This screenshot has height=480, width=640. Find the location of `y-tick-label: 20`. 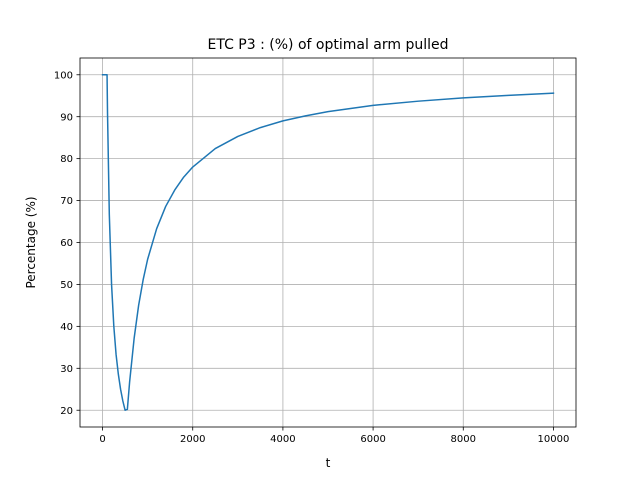

y-tick-label: 20 is located at coordinates (66, 411).